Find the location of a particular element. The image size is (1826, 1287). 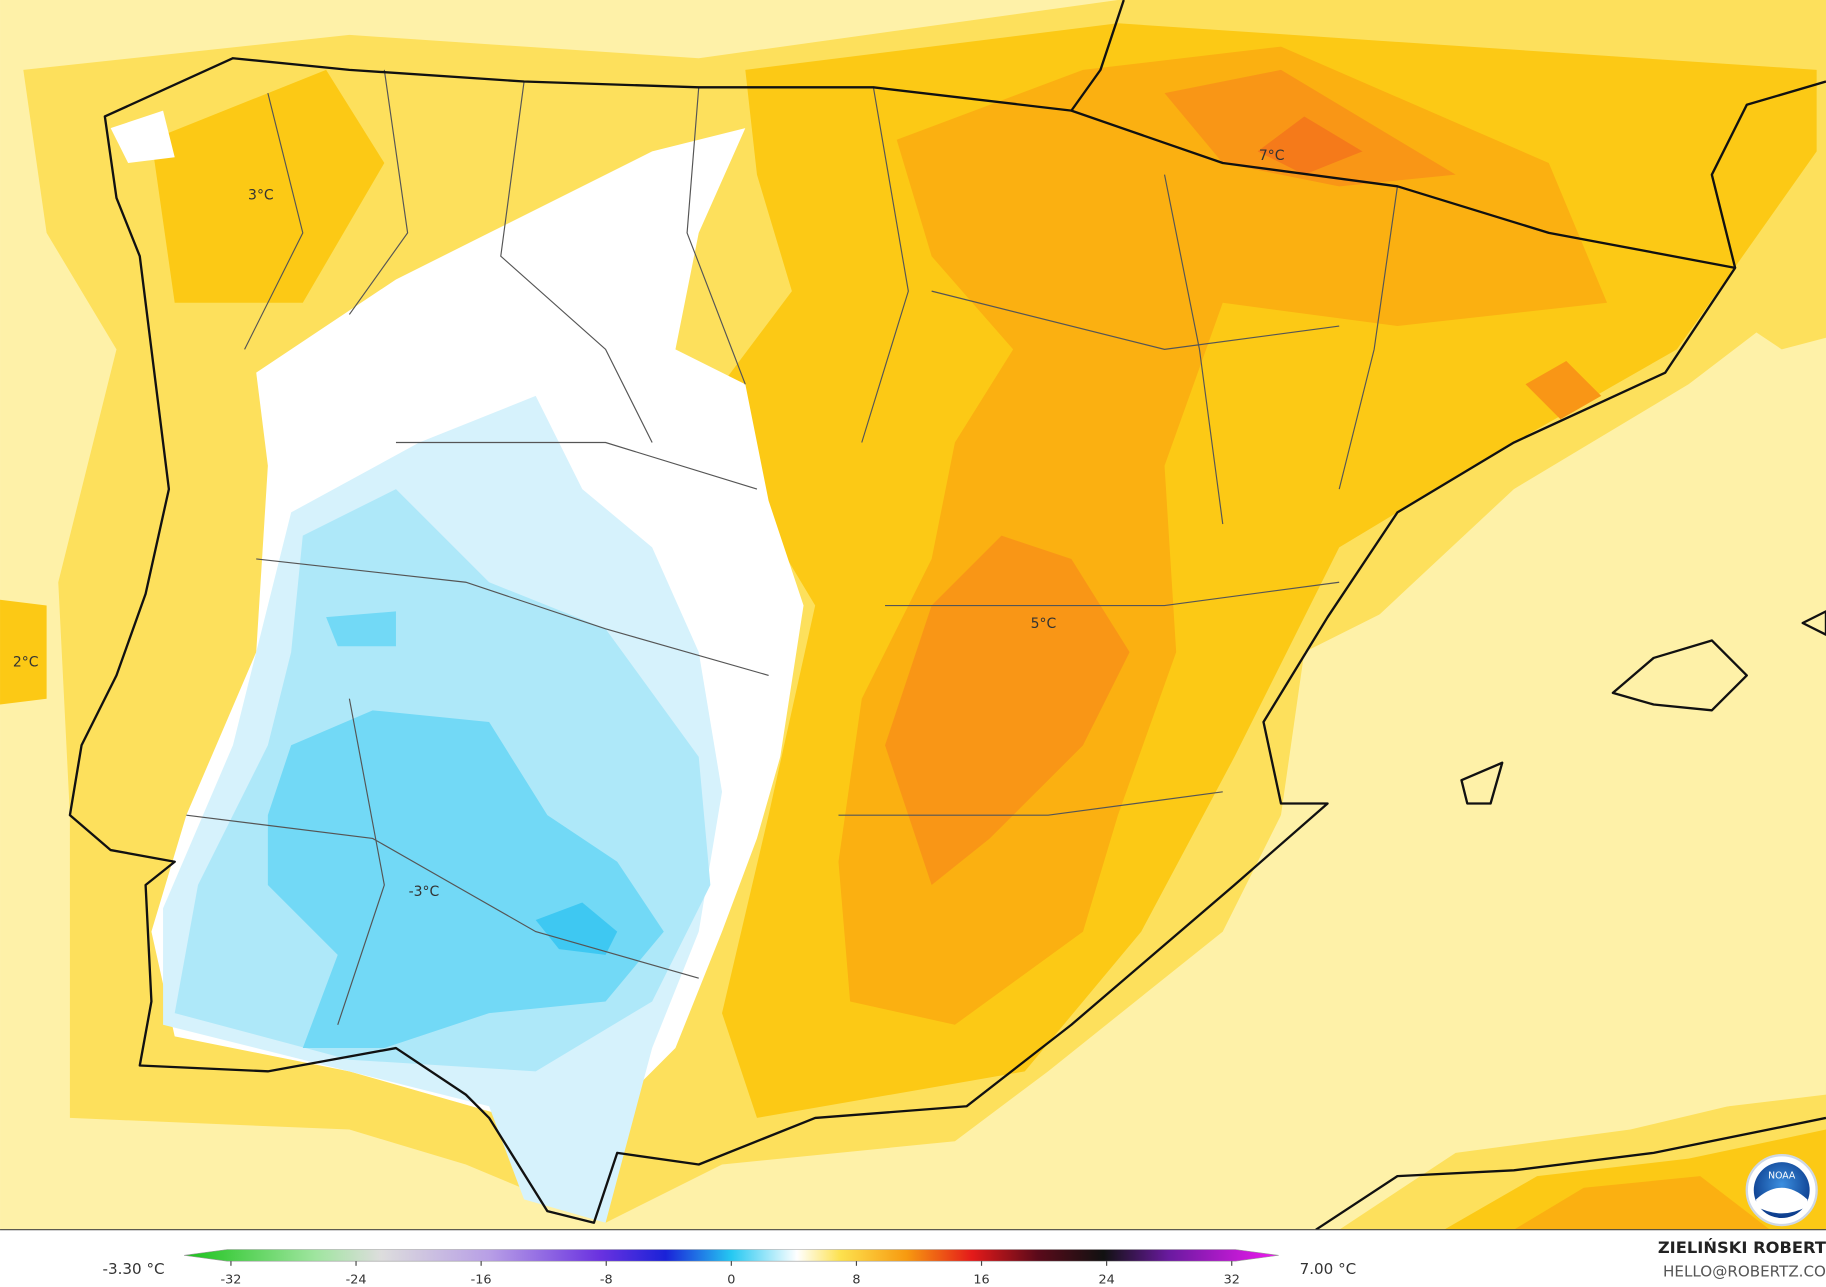

credit-author: ZIELIŃSKI ROBERT is located at coordinates (1742, 1247).